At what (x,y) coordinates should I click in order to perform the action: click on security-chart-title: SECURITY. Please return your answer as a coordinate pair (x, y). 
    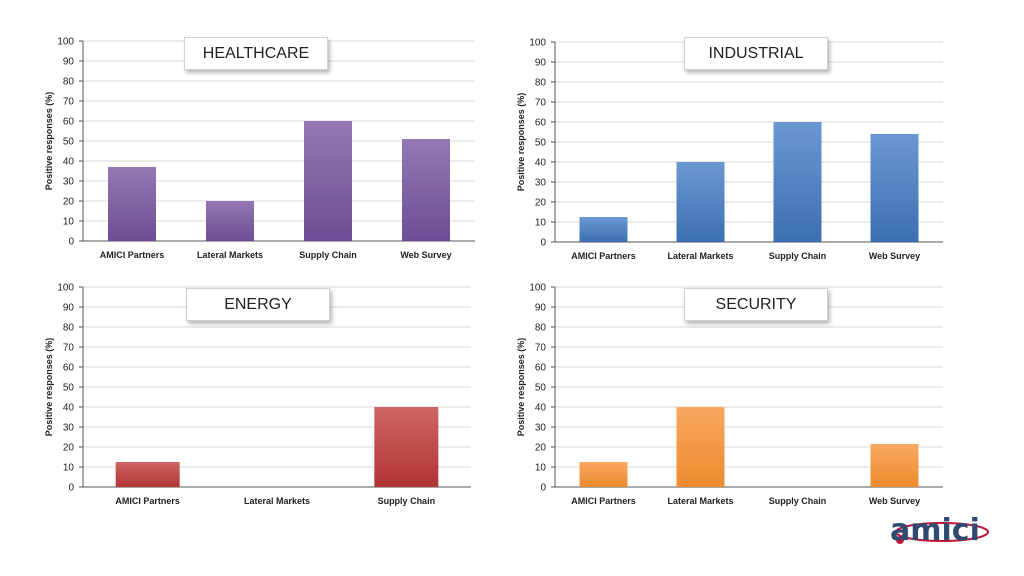
    Looking at the image, I should click on (756, 304).